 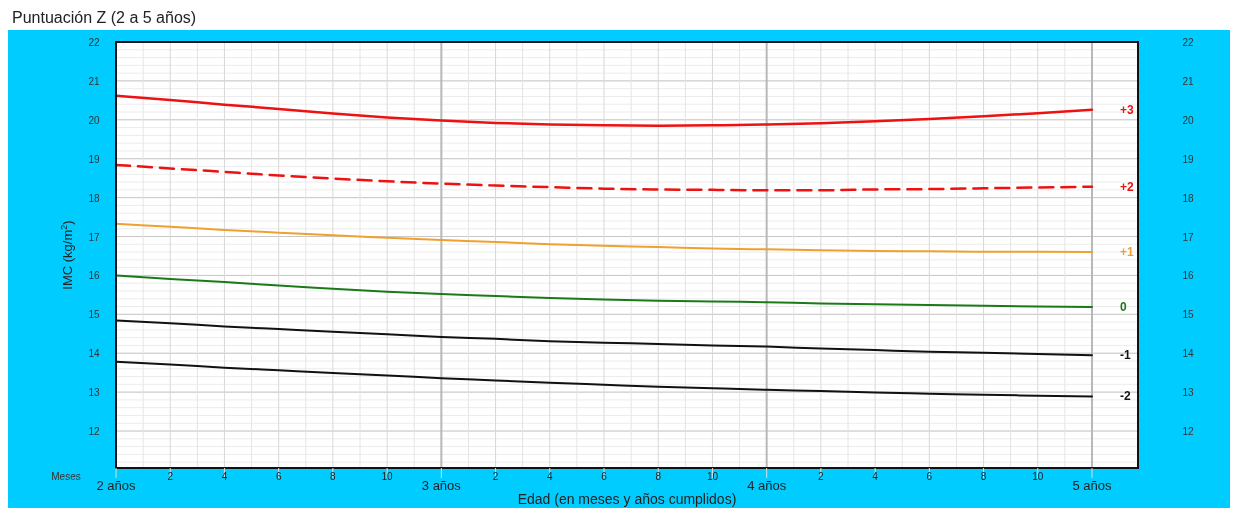 I want to click on x-tick-label: 3 años, so click(x=441, y=485).